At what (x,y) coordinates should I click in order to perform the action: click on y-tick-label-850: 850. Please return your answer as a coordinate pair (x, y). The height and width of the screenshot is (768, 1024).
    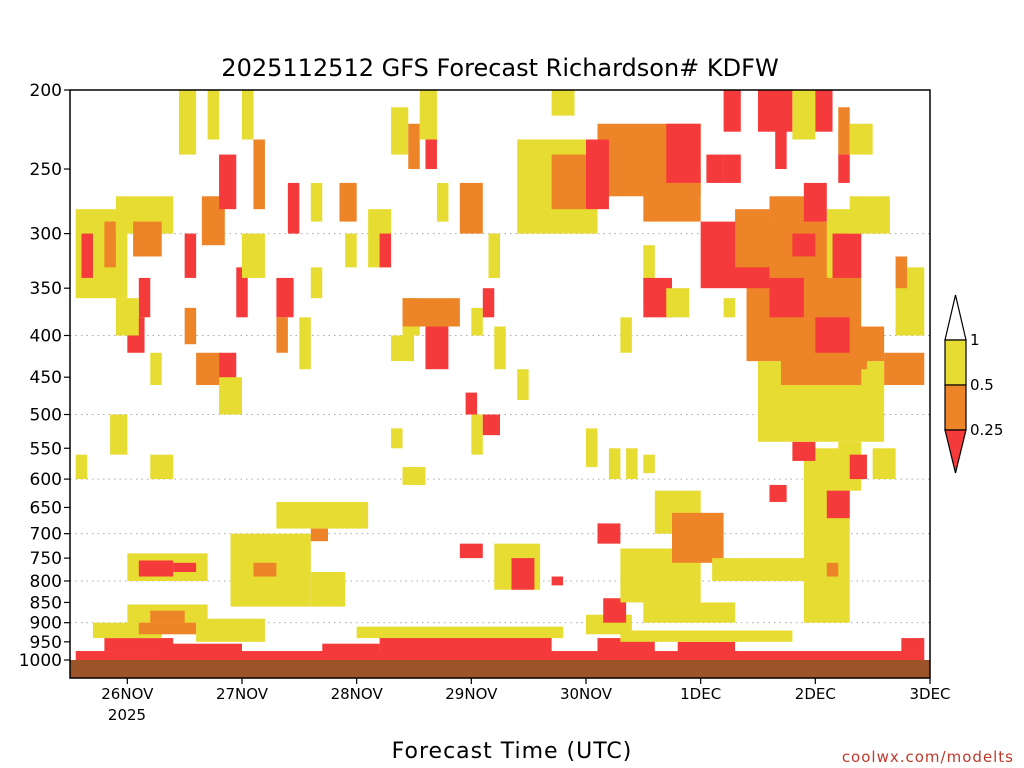
    Looking at the image, I should click on (46, 603).